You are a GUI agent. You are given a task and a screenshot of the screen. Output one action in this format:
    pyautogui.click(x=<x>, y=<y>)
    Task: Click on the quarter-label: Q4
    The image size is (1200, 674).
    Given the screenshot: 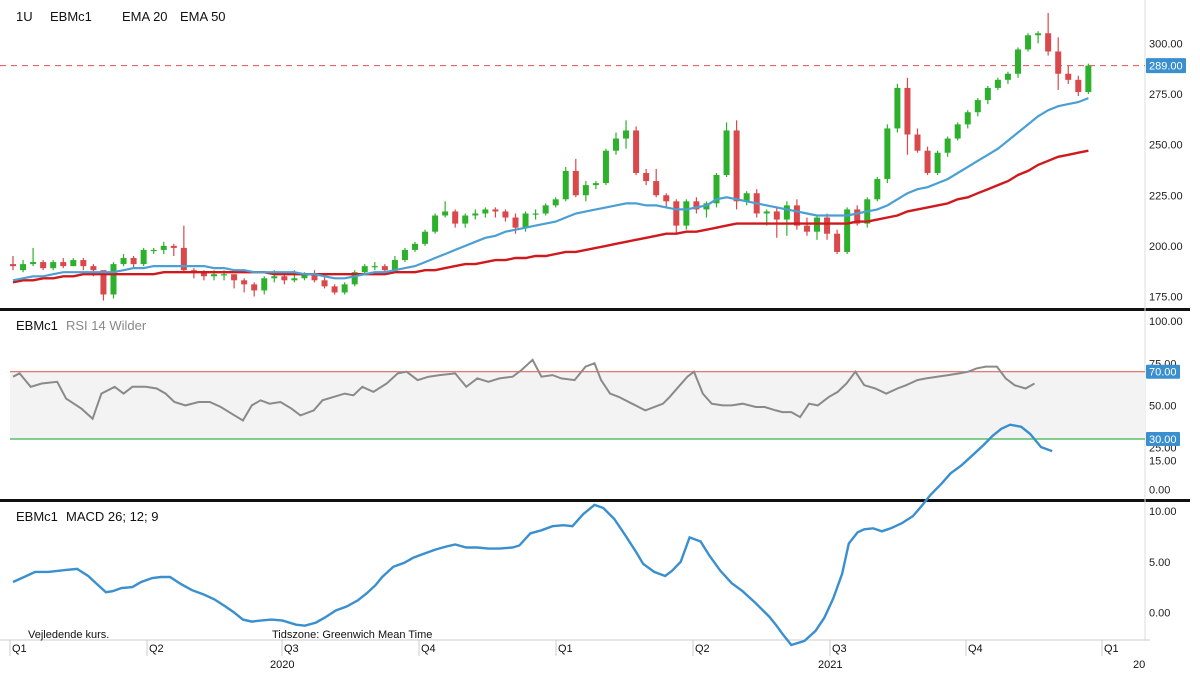 What is the action you would take?
    pyautogui.click(x=975, y=649)
    